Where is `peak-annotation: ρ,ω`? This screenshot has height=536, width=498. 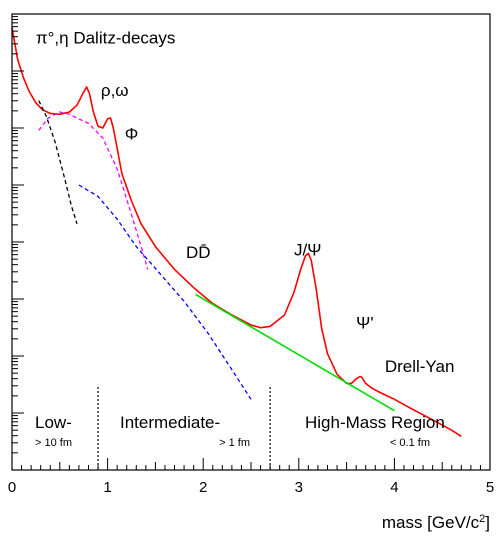
peak-annotation: ρ,ω is located at coordinates (115, 90).